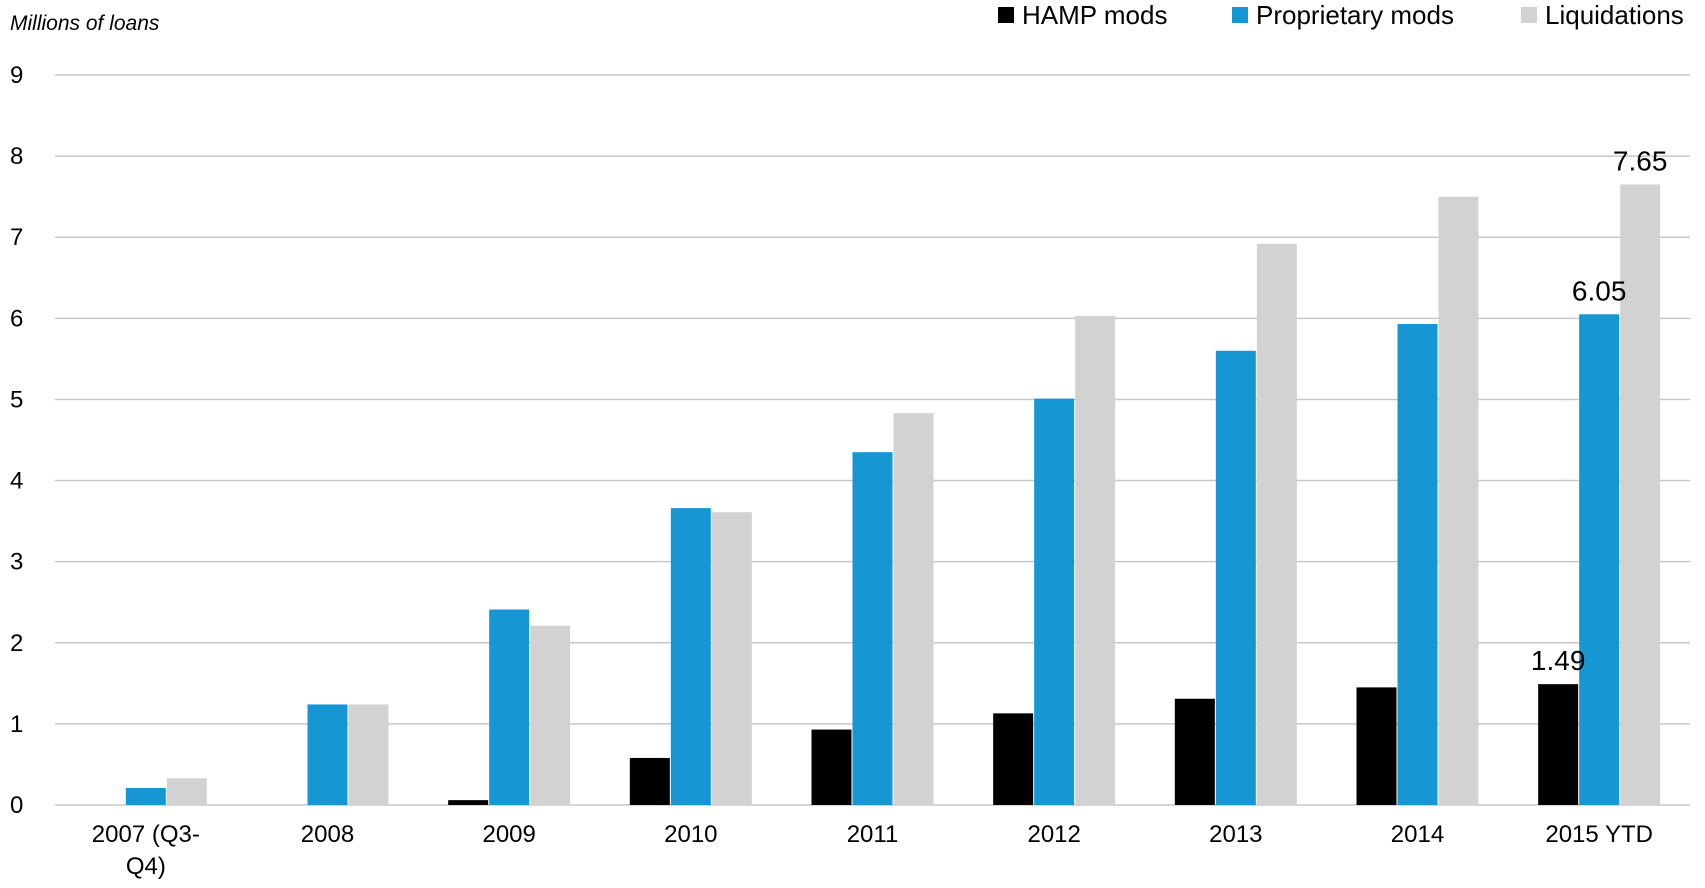 This screenshot has width=1705, height=888. I want to click on x-tick-label-line: 2013, so click(1235, 834).